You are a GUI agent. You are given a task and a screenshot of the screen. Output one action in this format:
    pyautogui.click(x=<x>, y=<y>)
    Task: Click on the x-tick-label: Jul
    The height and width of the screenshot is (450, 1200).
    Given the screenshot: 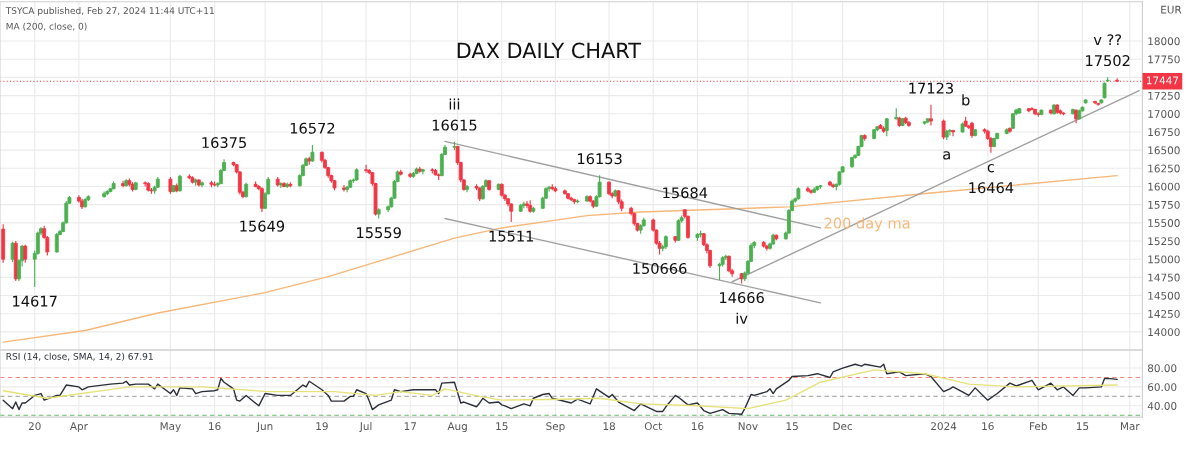 What is the action you would take?
    pyautogui.click(x=365, y=427)
    